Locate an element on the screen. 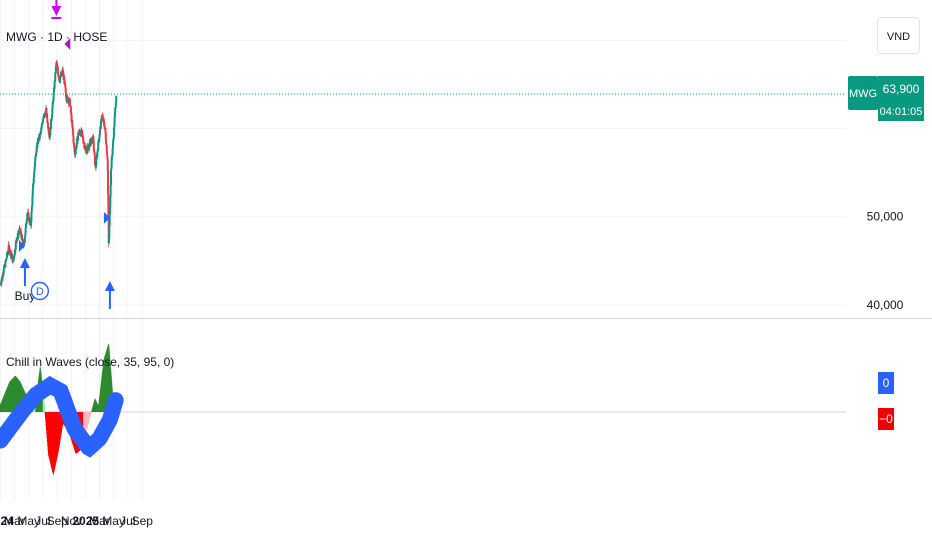 The image size is (932, 550). symbol-title: MWG · 1D · HOSE is located at coordinates (56, 37).